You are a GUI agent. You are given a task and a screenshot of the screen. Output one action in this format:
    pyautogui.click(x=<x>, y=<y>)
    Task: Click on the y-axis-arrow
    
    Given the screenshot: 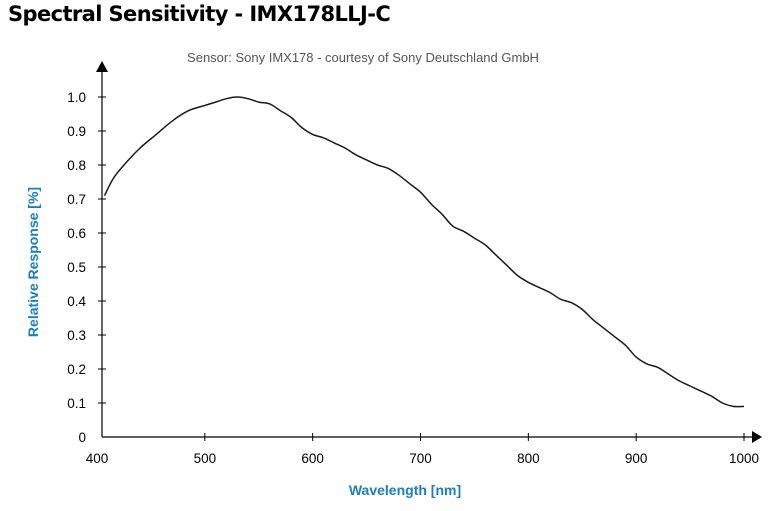 What is the action you would take?
    pyautogui.click(x=102, y=66)
    